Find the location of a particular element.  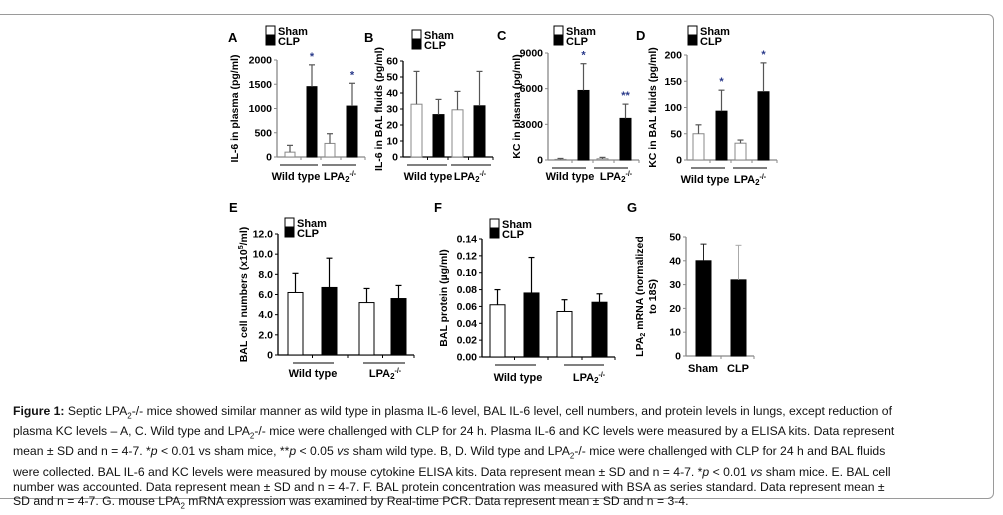

caption-italic: p is located at coordinates (706, 471).